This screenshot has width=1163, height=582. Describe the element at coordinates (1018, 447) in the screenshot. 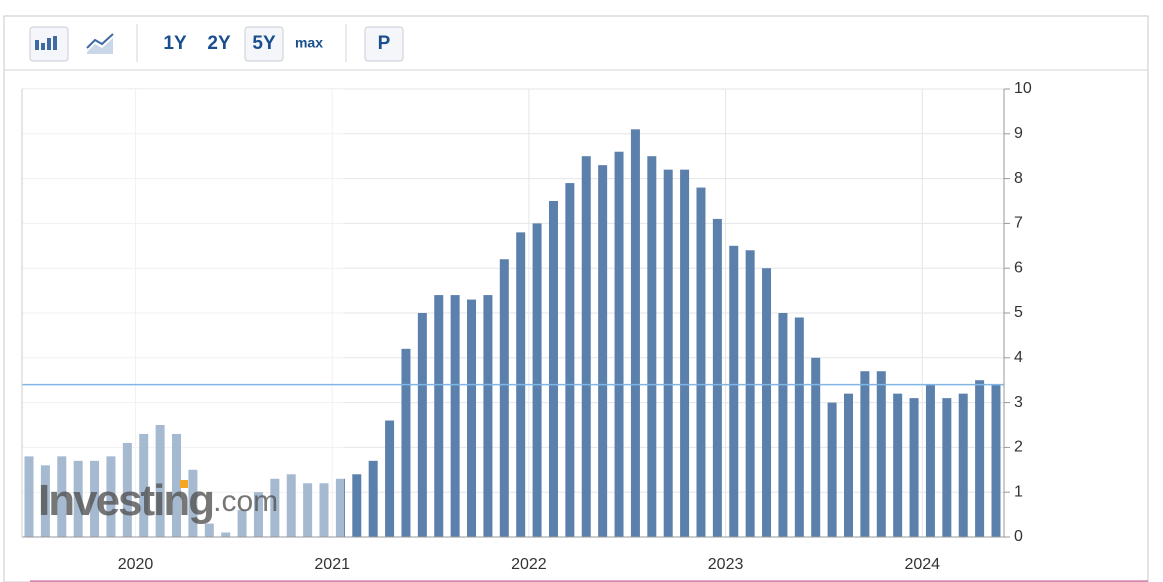

I see `y-tick-label: 2` at that location.